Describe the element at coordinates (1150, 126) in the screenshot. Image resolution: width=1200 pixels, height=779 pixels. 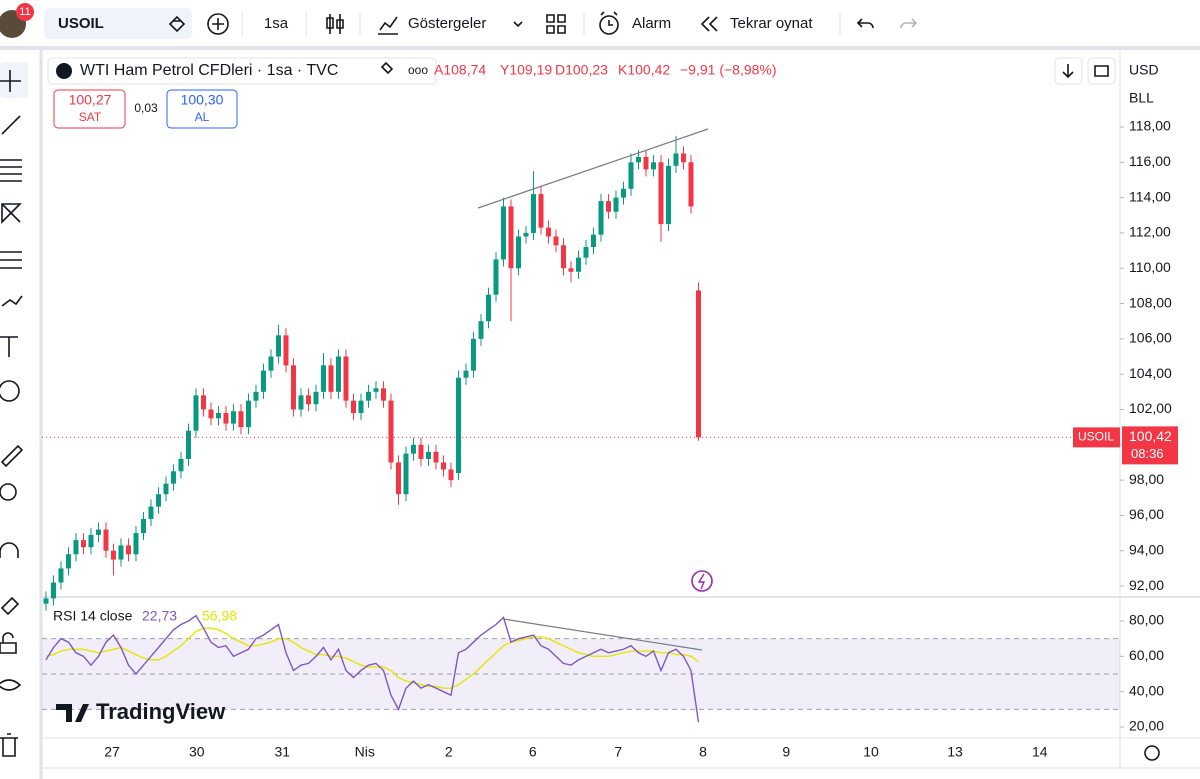
I see `y-tick-label: 118,00` at that location.